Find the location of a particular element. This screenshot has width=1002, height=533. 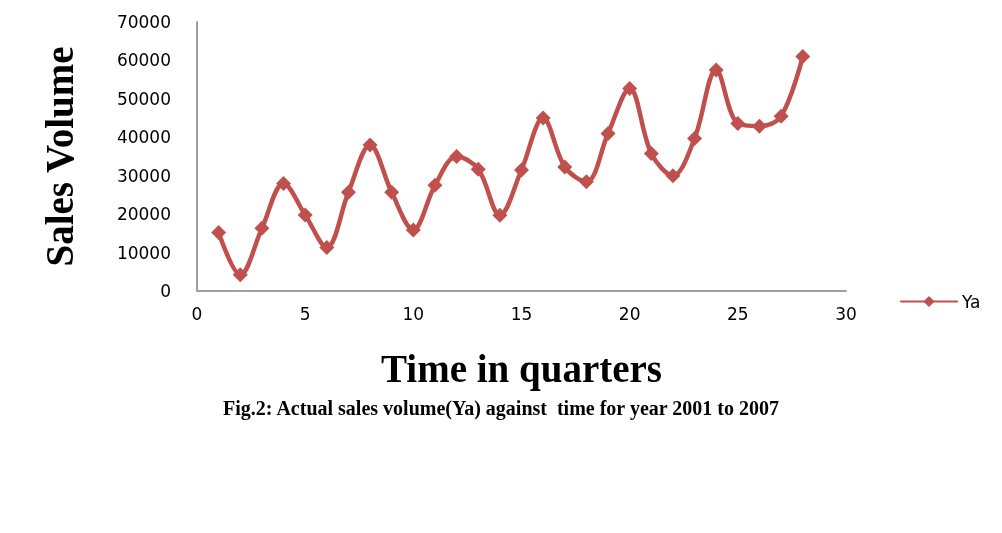

legend-label: Ya is located at coordinates (971, 301).